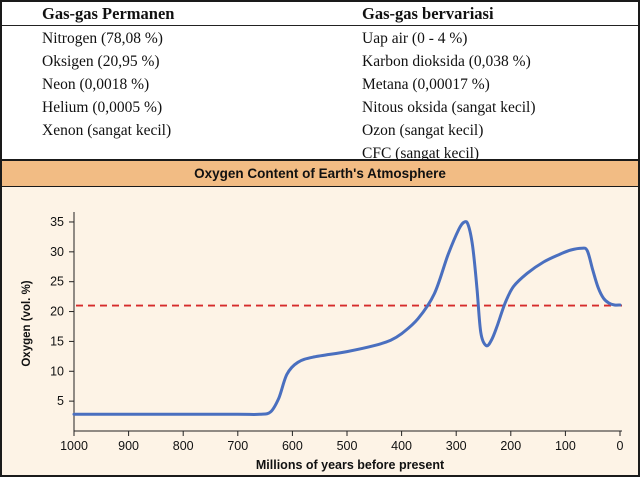  Describe the element at coordinates (101, 61) in the screenshot. I see `list-item: Oksigen (20,95 %)` at that location.